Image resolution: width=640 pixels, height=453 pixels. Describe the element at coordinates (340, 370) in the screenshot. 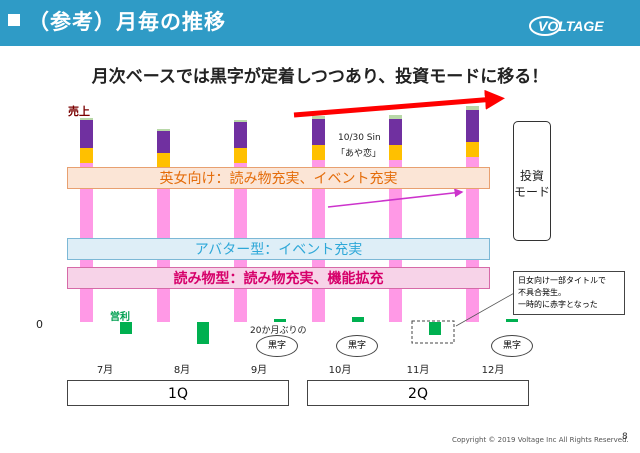

I see `month-label: 10月` at that location.